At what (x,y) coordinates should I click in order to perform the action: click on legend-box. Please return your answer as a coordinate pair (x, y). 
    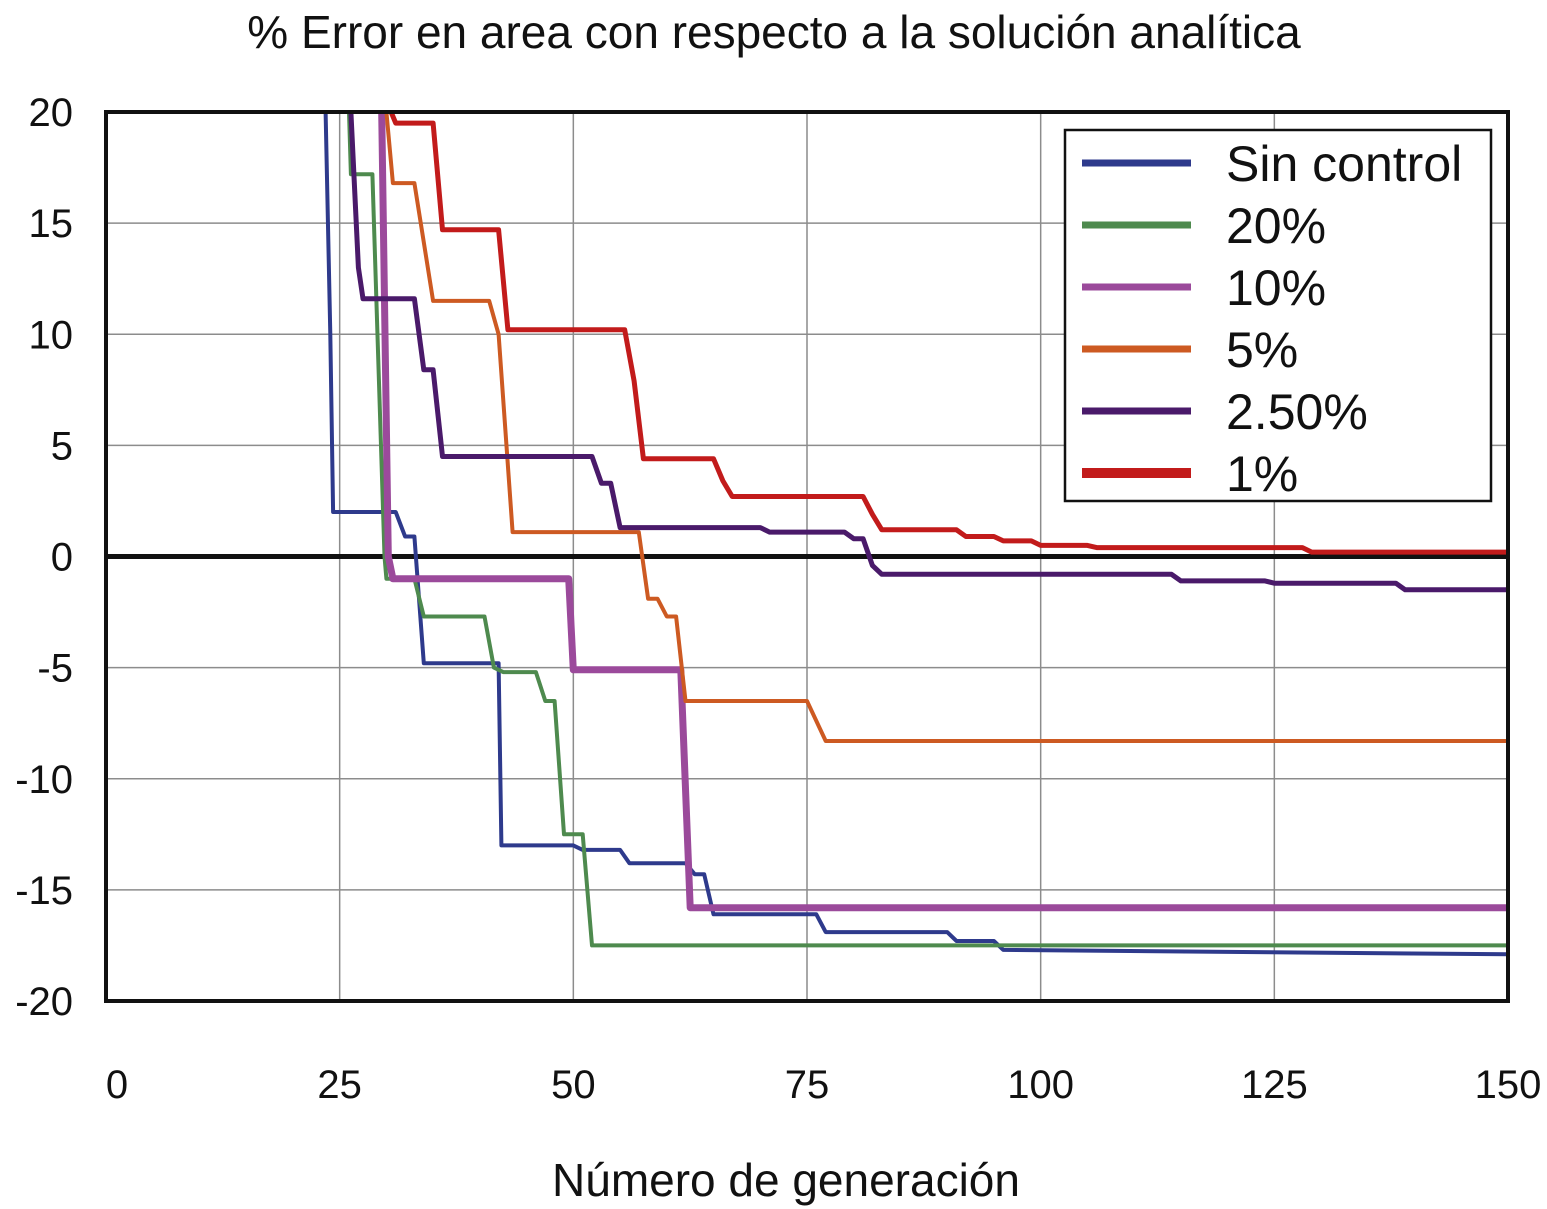
    Looking at the image, I should click on (1278, 315).